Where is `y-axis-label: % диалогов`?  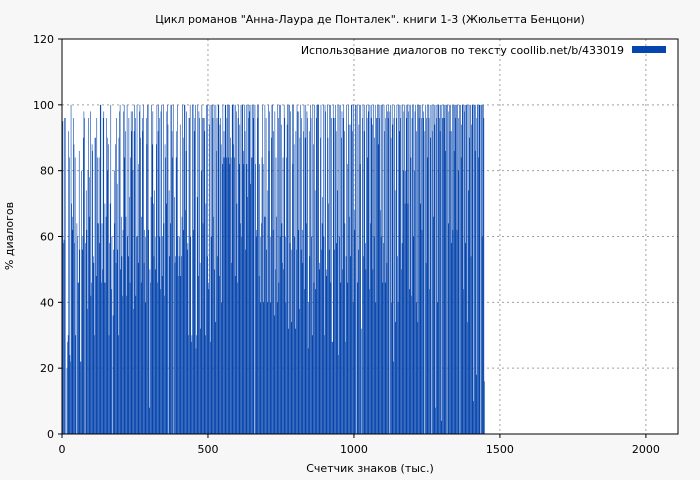 y-axis-label: % диалогов is located at coordinates (9, 236).